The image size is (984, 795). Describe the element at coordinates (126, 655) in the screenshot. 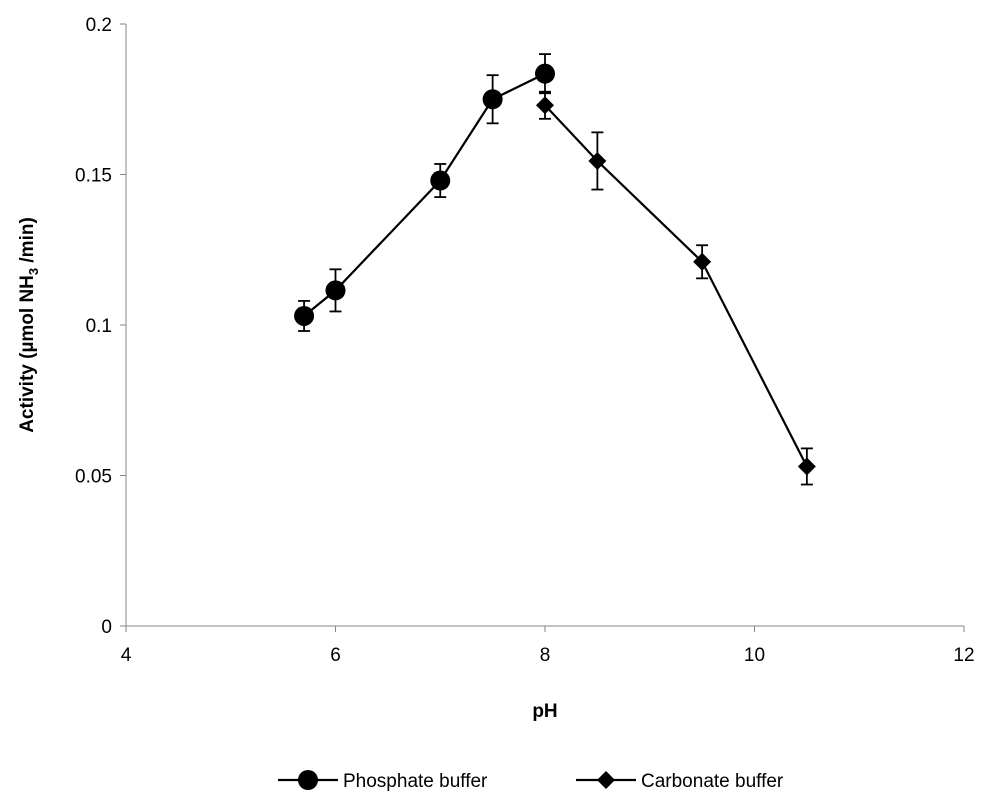

I see `x-tick-label: 4` at that location.